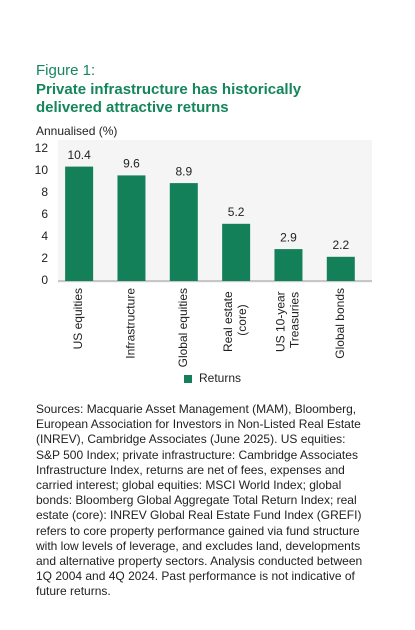 This screenshot has width=415, height=630. I want to click on y-tick-label: 2, so click(44, 258).